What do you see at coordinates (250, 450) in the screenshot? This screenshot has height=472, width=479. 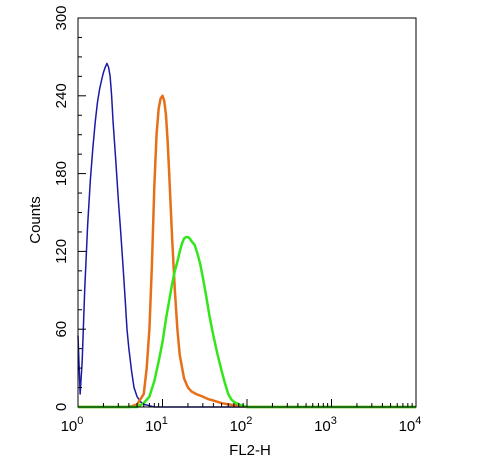 I see `x-axis-title: FL2-H` at bounding box center [250, 450].